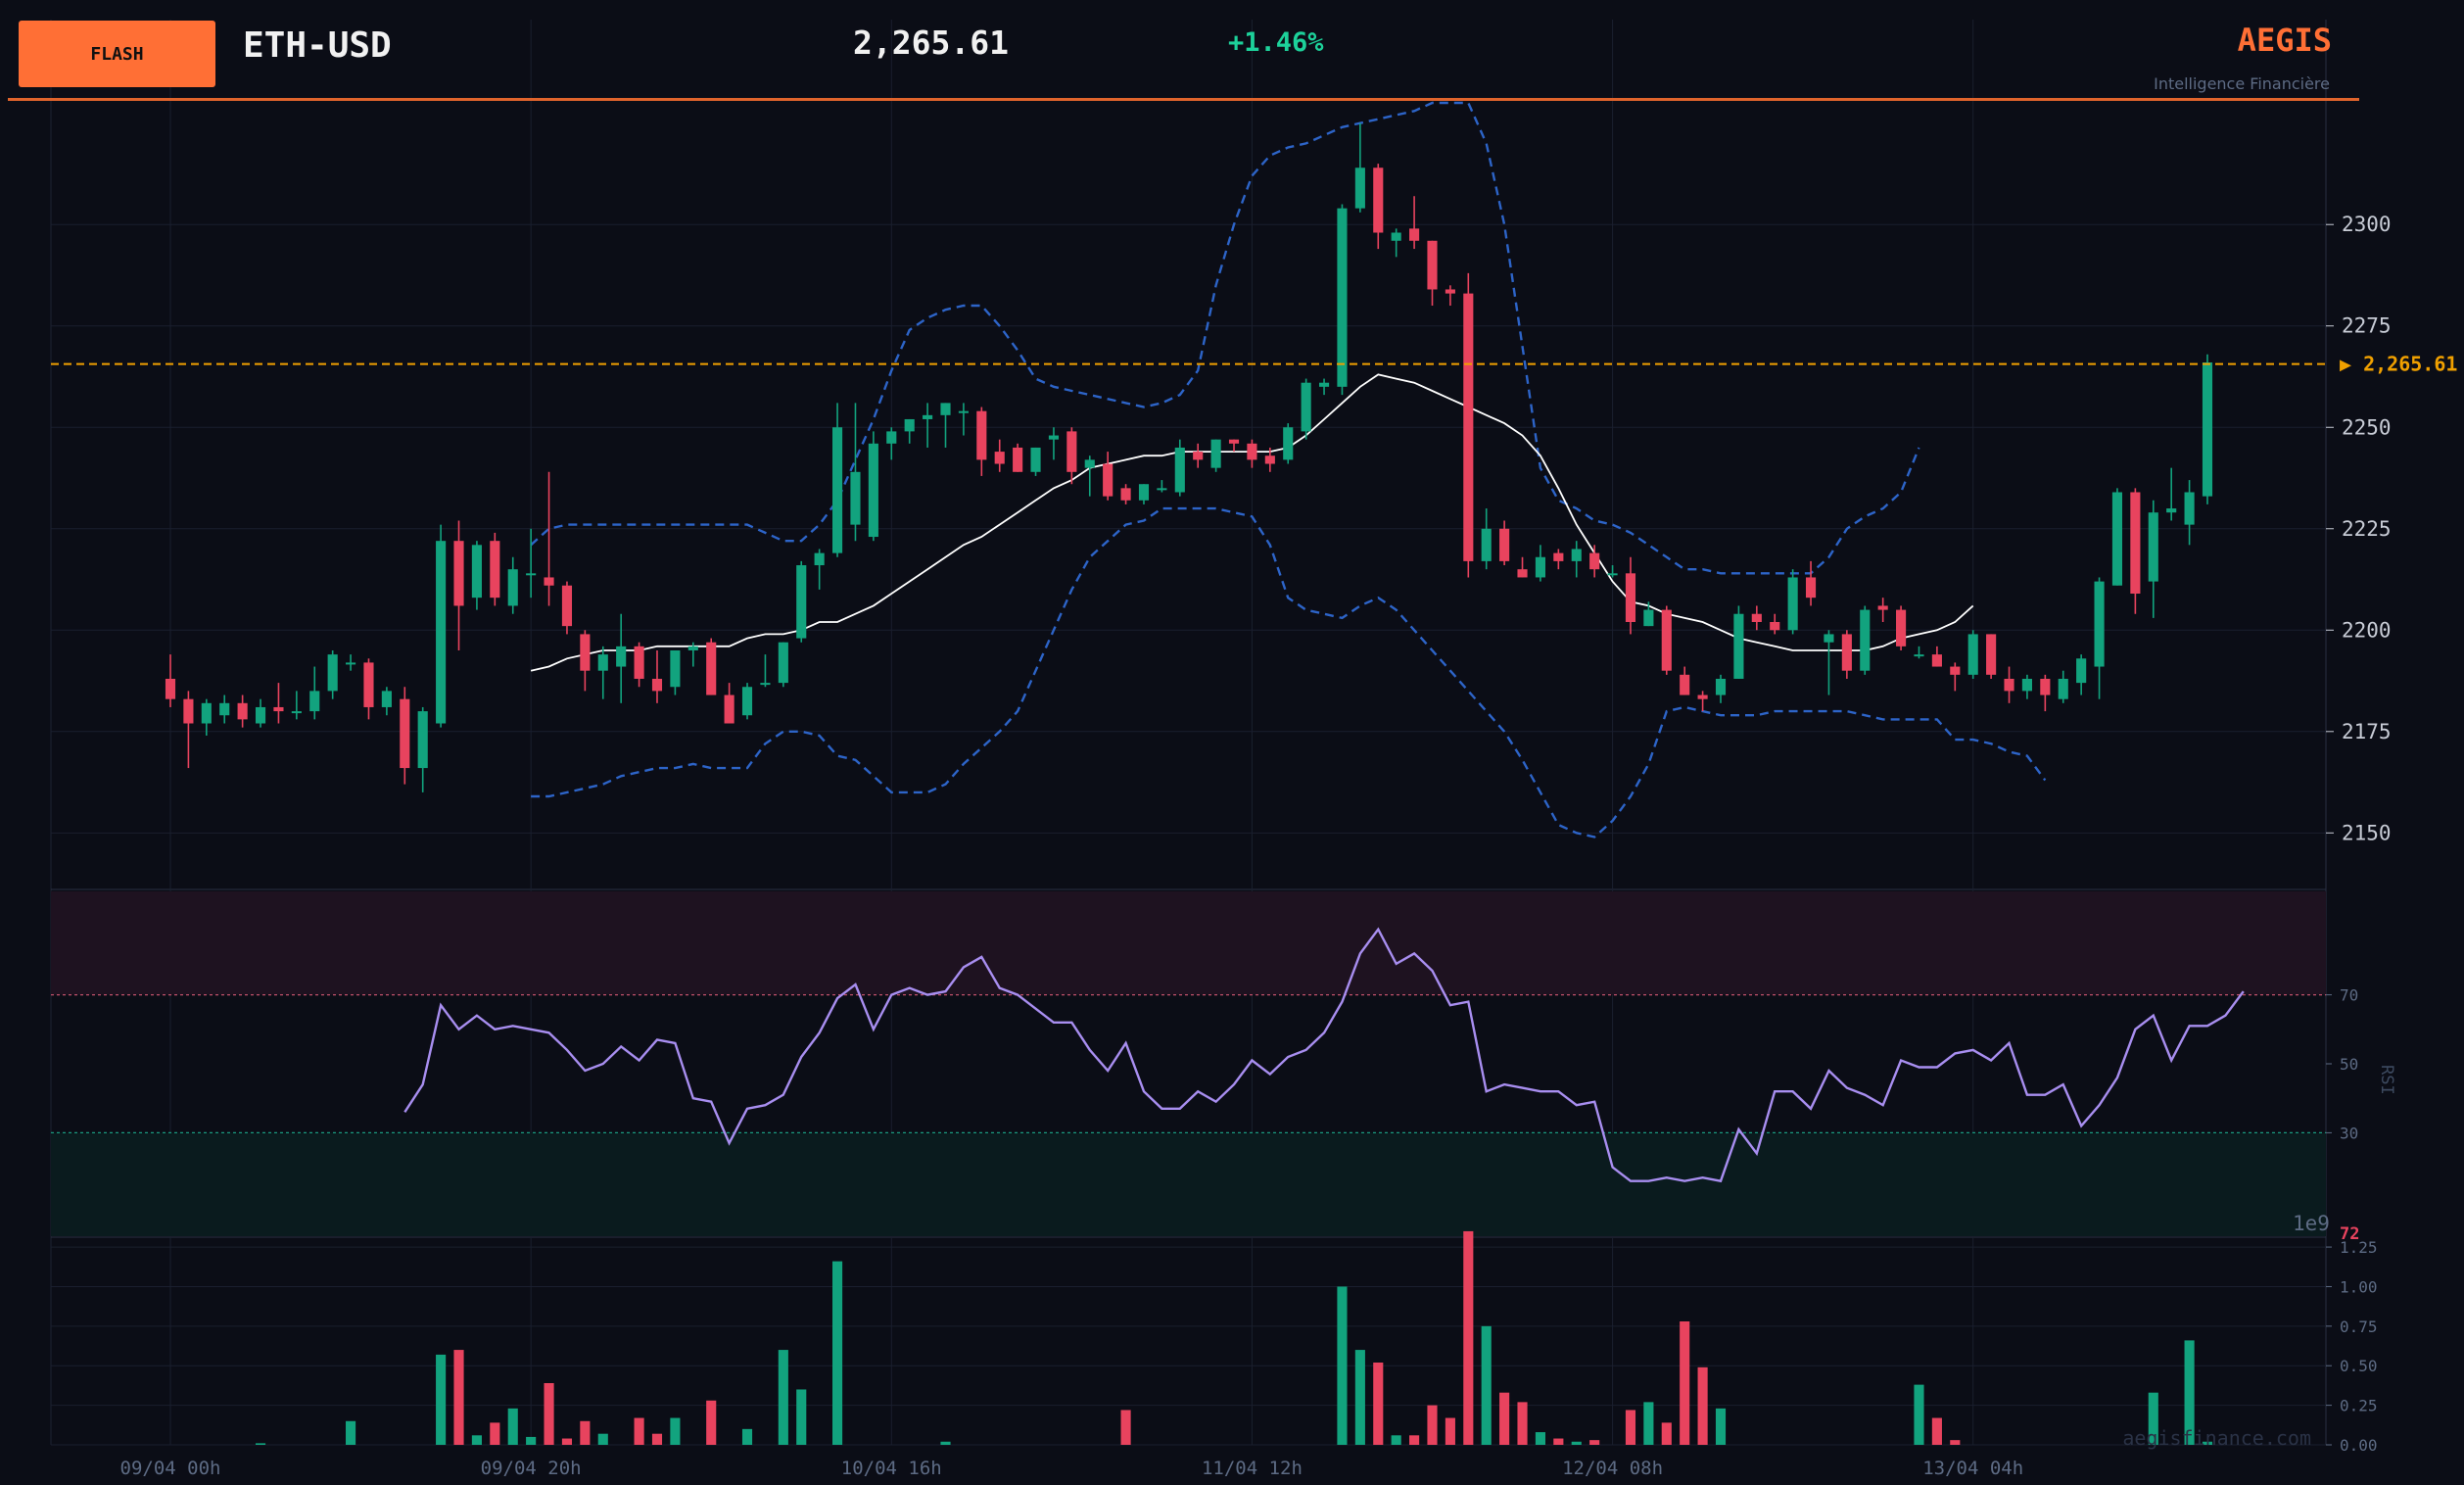  What do you see at coordinates (2359, 1286) in the screenshot?
I see `volume-tick-label: 1.00` at bounding box center [2359, 1286].